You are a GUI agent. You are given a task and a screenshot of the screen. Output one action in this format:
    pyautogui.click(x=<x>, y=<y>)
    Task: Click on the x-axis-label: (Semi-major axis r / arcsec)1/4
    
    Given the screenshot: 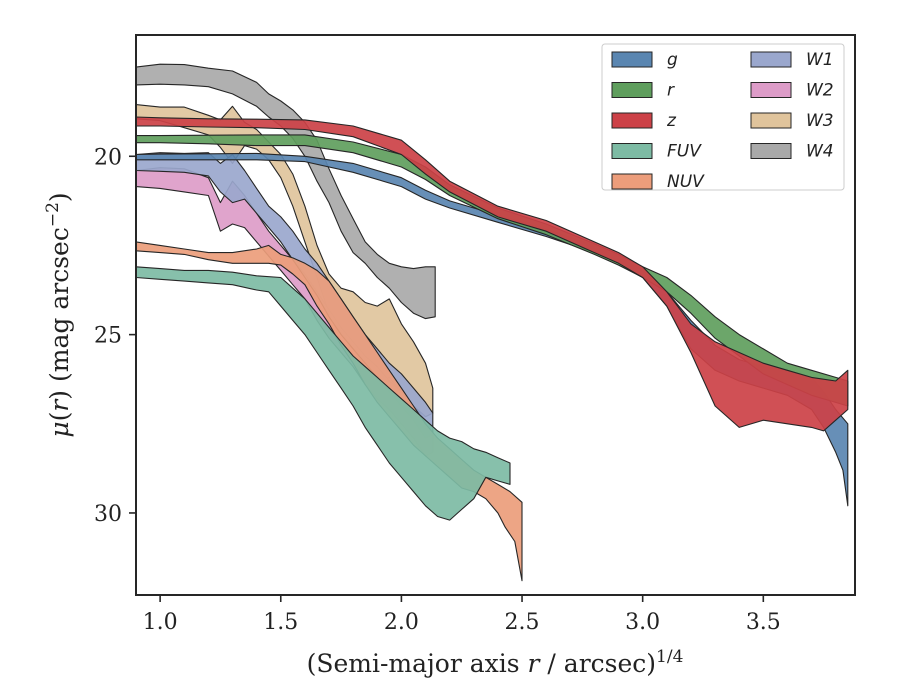 What is the action you would take?
    pyautogui.click(x=495, y=662)
    